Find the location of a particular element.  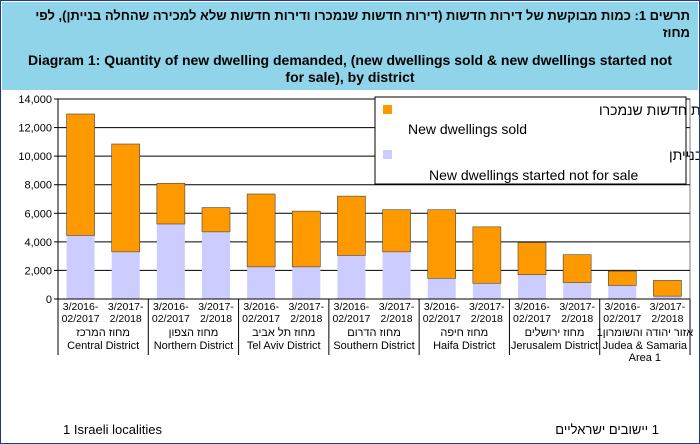

legend-swatch-sold is located at coordinates (387, 109).